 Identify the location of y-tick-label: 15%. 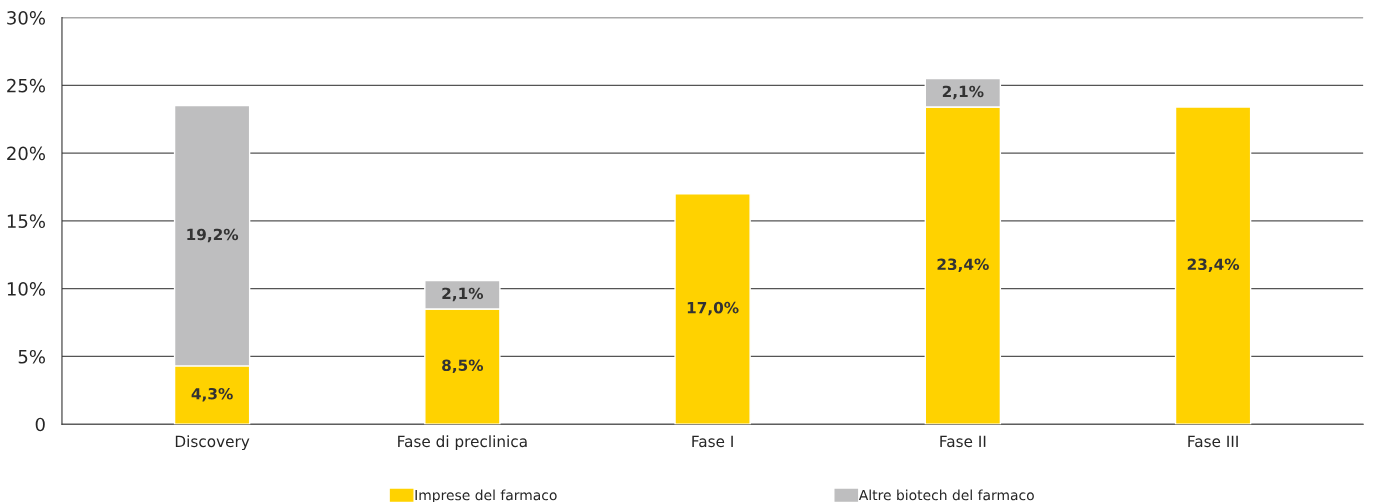
(26, 221).